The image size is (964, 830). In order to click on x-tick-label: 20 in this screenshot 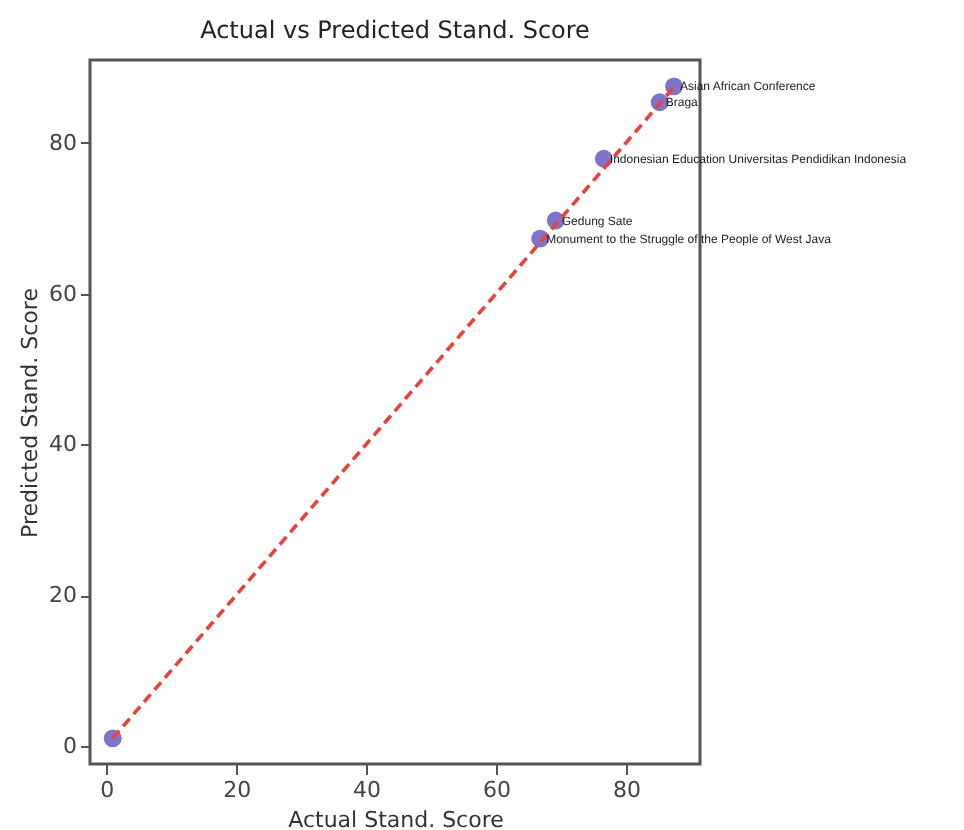, I will do `click(237, 790)`.